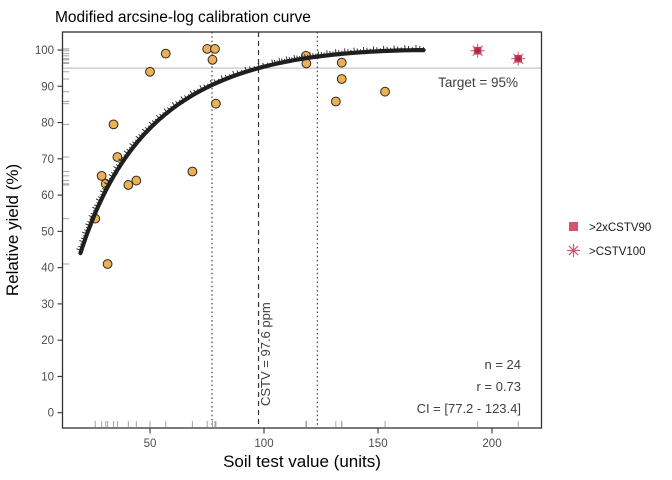 This screenshot has width=672, height=480. What do you see at coordinates (377, 444) in the screenshot?
I see `x-tick-label: 150` at bounding box center [377, 444].